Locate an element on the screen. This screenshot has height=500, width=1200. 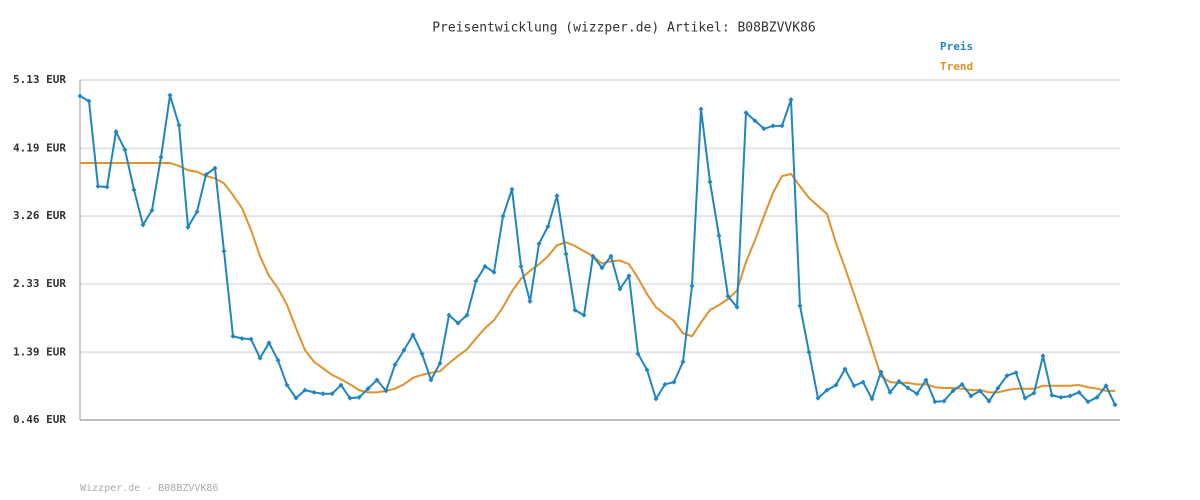
y-tick-label: 0.46 EUR is located at coordinates (39, 419).